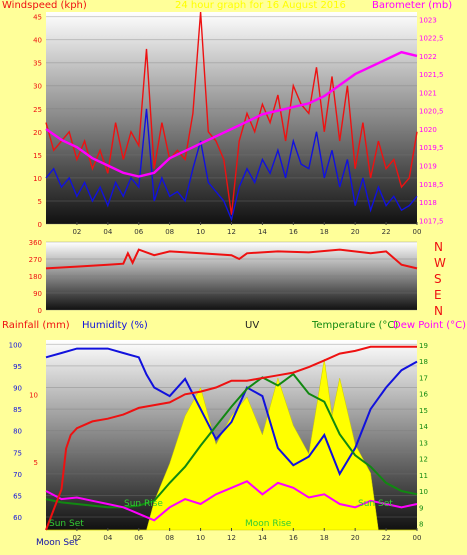 The width and height of the screenshot is (467, 555). Describe the element at coordinates (115, 325) in the screenshot. I see `humidity-axis-label: Humidity (%)` at that location.